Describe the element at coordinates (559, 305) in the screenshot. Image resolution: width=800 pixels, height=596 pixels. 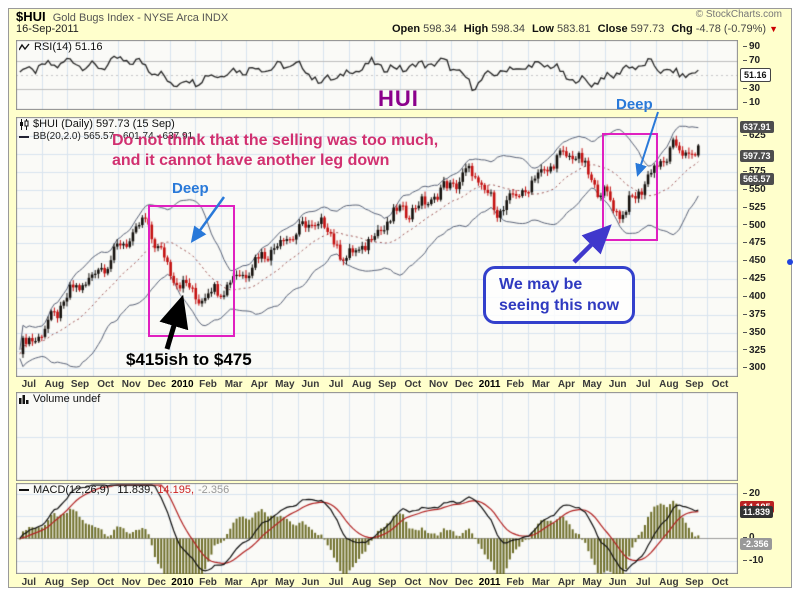
I see `callout-line-2: seeing this now` at that location.